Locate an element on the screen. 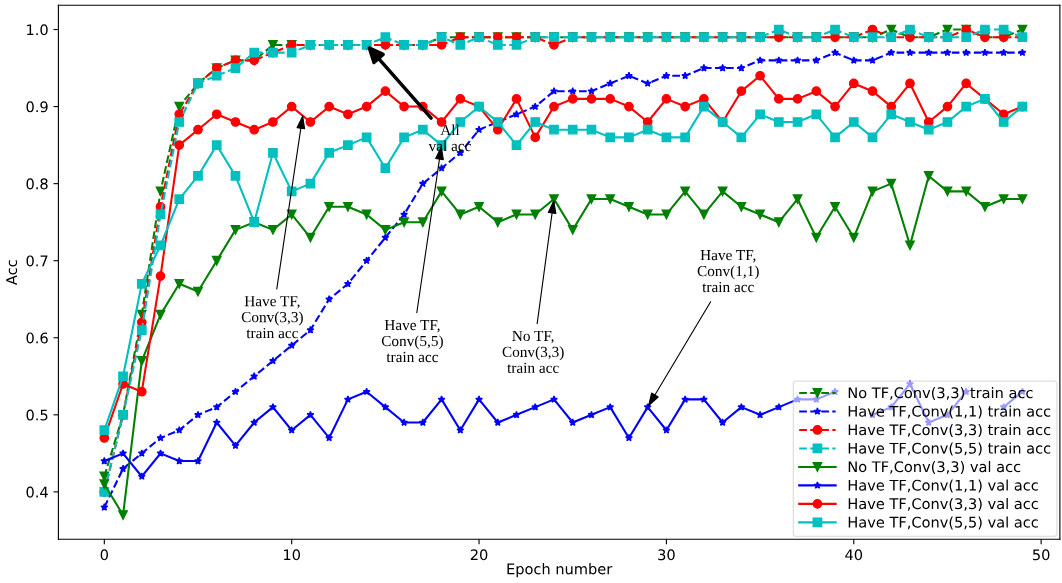 The height and width of the screenshot is (583, 1062). y-tick-label: 1.0 is located at coordinates (37, 30).